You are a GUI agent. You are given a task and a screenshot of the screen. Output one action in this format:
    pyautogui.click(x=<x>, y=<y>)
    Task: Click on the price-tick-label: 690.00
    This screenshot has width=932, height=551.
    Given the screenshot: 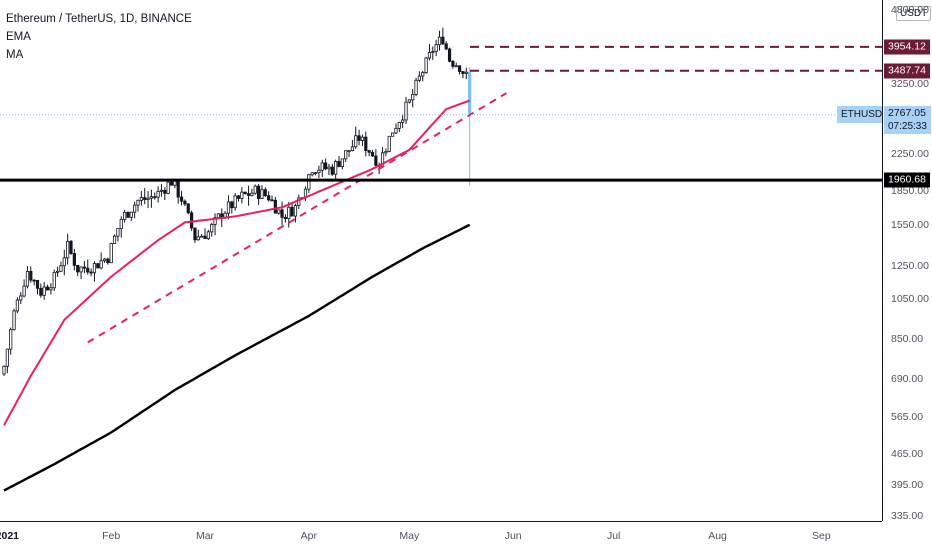 What is the action you would take?
    pyautogui.click(x=907, y=378)
    